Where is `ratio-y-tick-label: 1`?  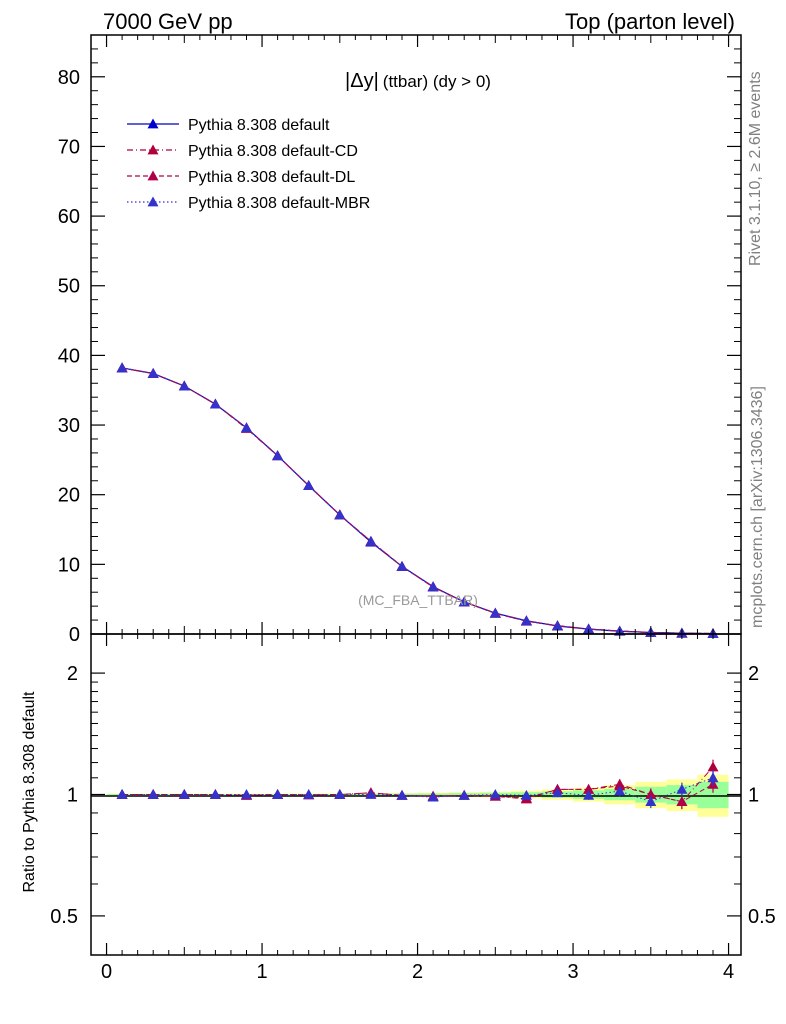 ratio-y-tick-label: 1 is located at coordinates (72, 796).